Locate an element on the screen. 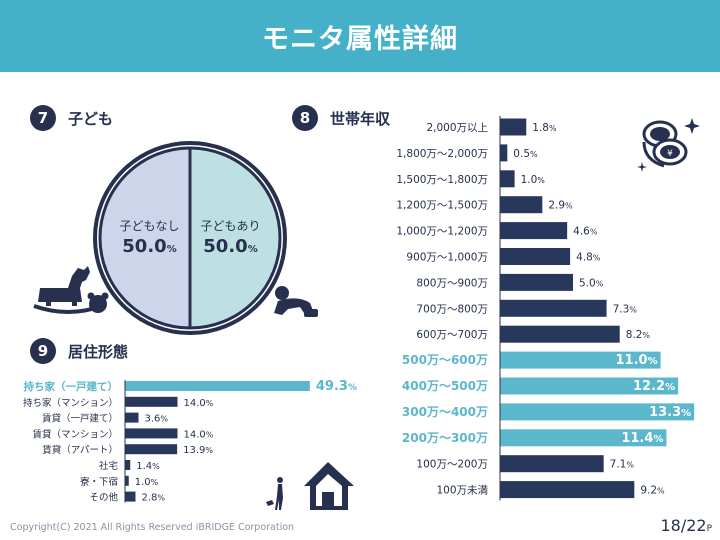 The width and height of the screenshot is (720, 540). baby-icon is located at coordinates (296, 301).